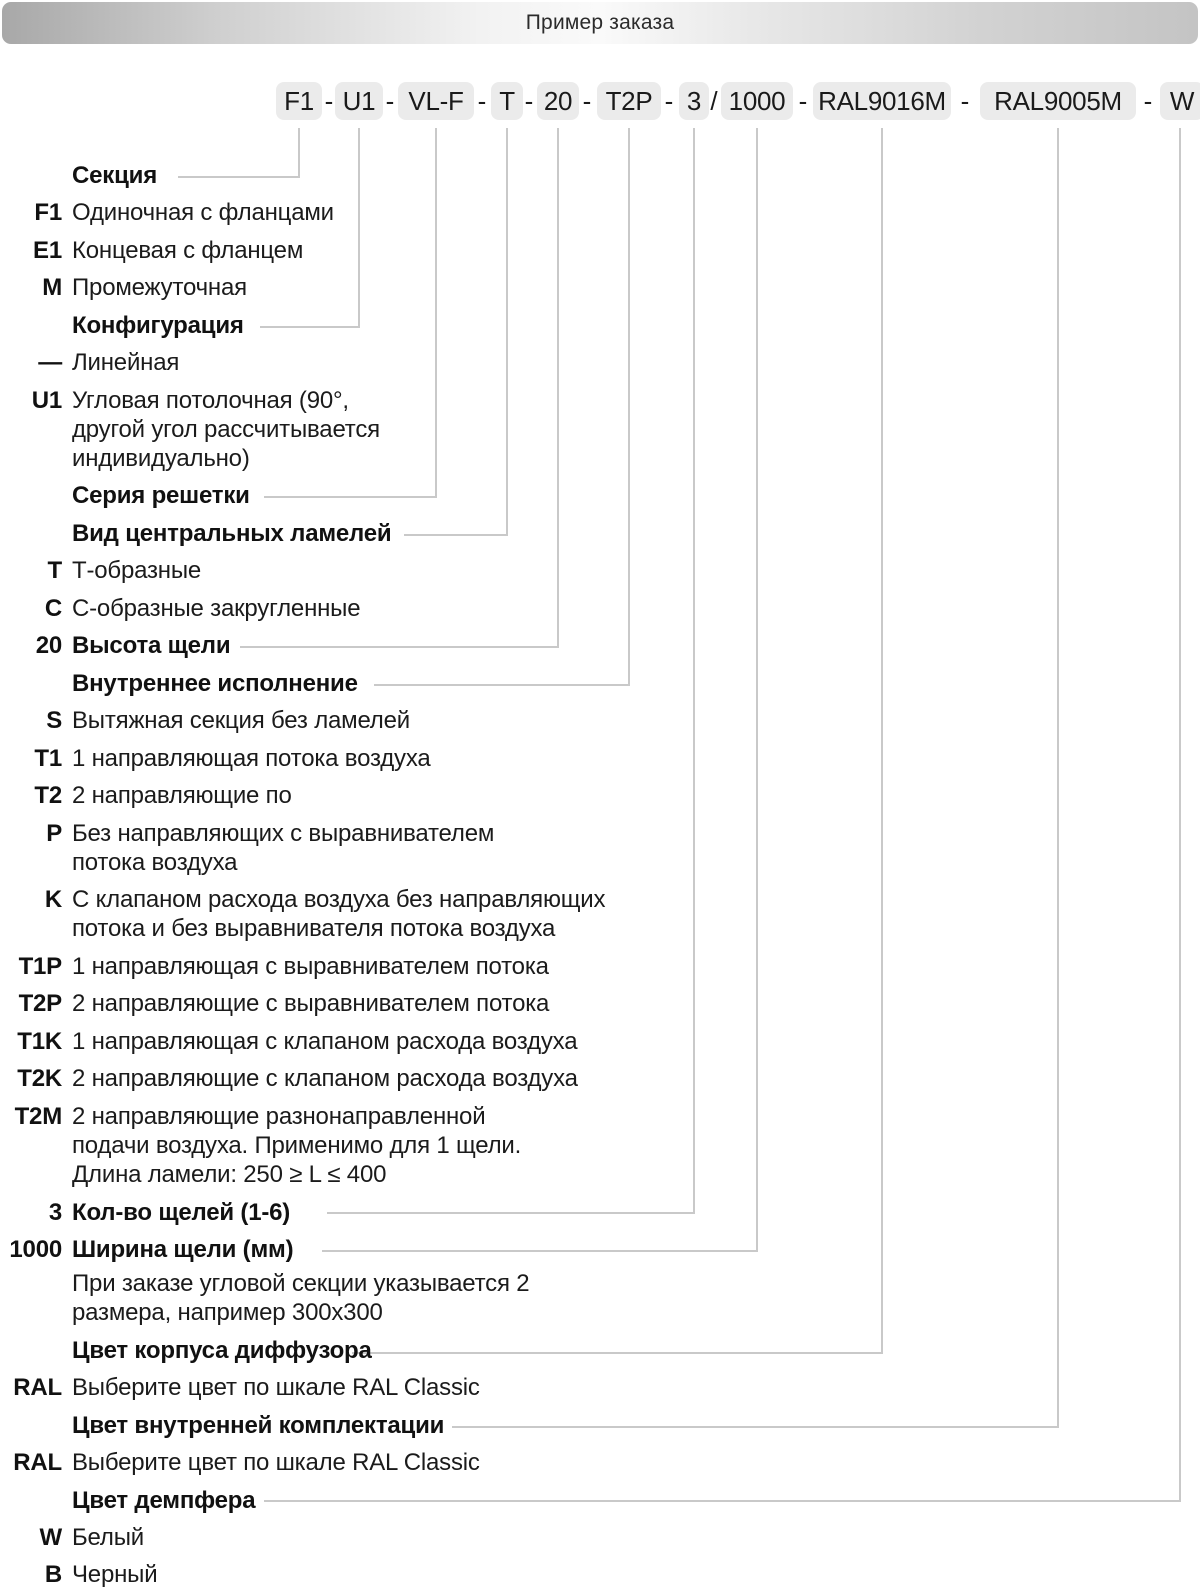  Describe the element at coordinates (40, 966) in the screenshot. I see `legend-code: T1P` at that location.